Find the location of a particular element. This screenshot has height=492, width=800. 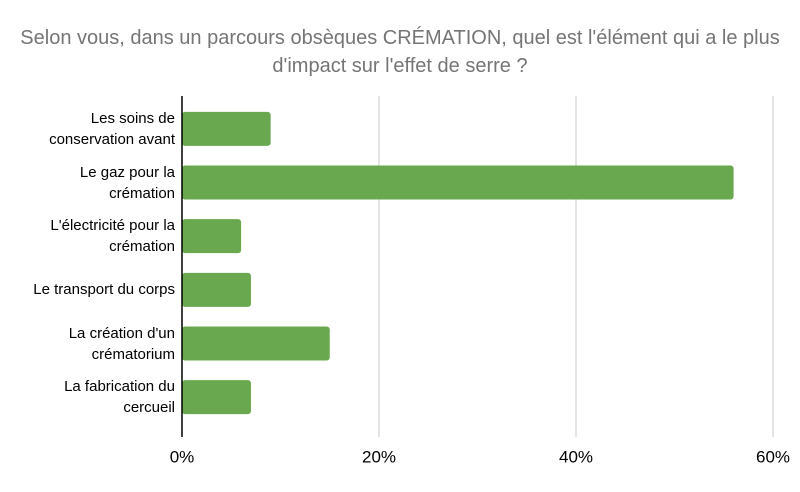

y-tick-label: La fabrication du cercueil is located at coordinates (119, 397).